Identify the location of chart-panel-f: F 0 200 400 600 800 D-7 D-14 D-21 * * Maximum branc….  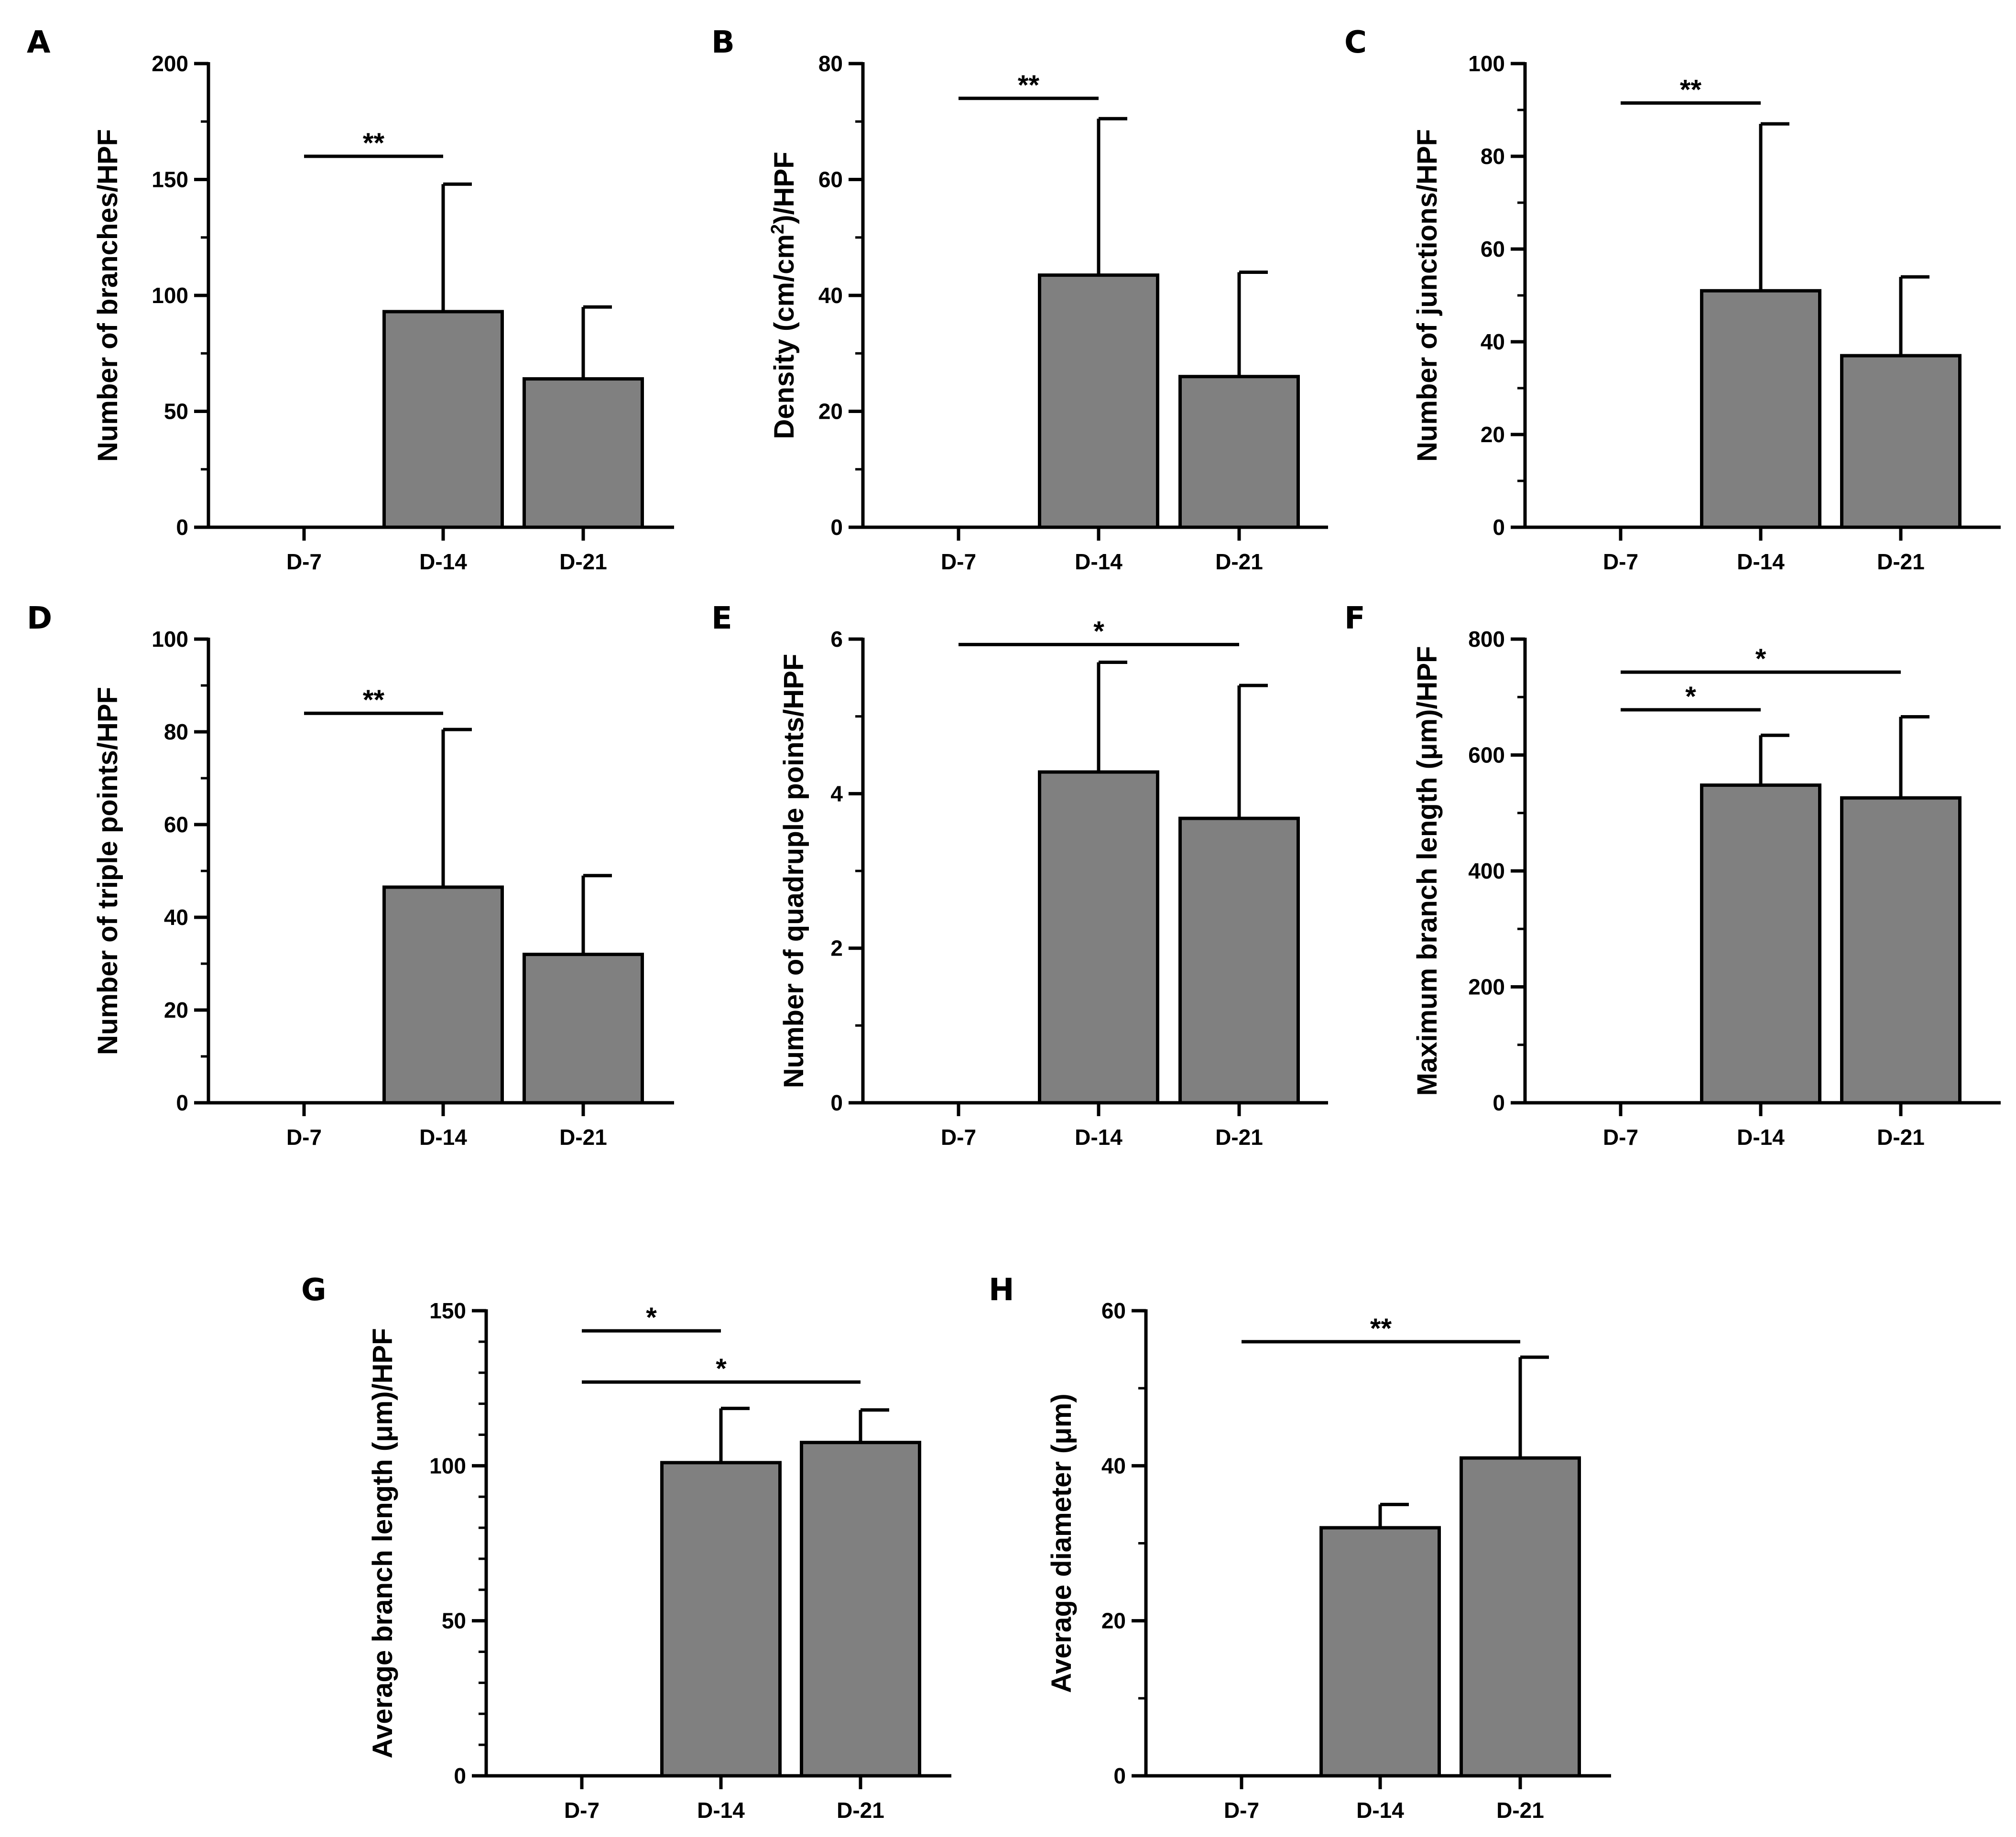
(1672, 875).